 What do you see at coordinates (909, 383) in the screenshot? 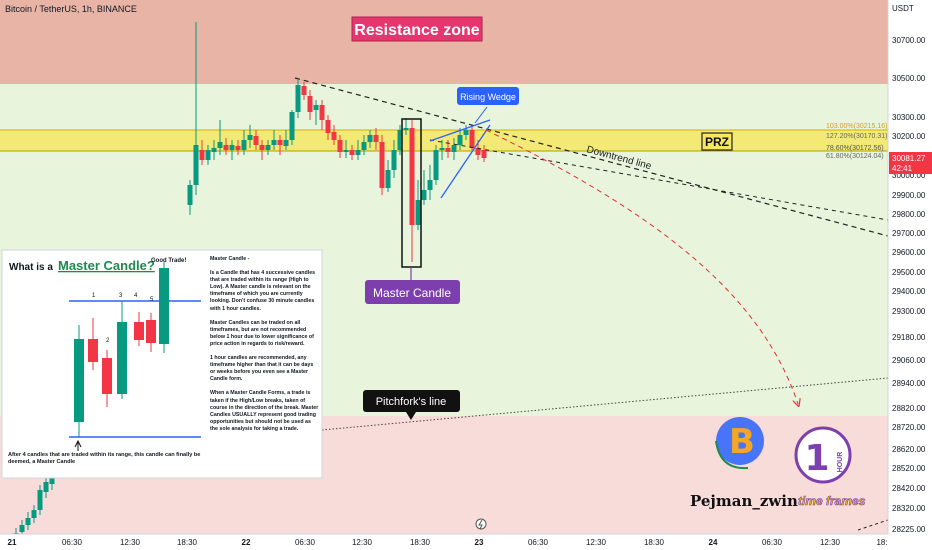
I see `price-tick: 28940.00` at bounding box center [909, 383].